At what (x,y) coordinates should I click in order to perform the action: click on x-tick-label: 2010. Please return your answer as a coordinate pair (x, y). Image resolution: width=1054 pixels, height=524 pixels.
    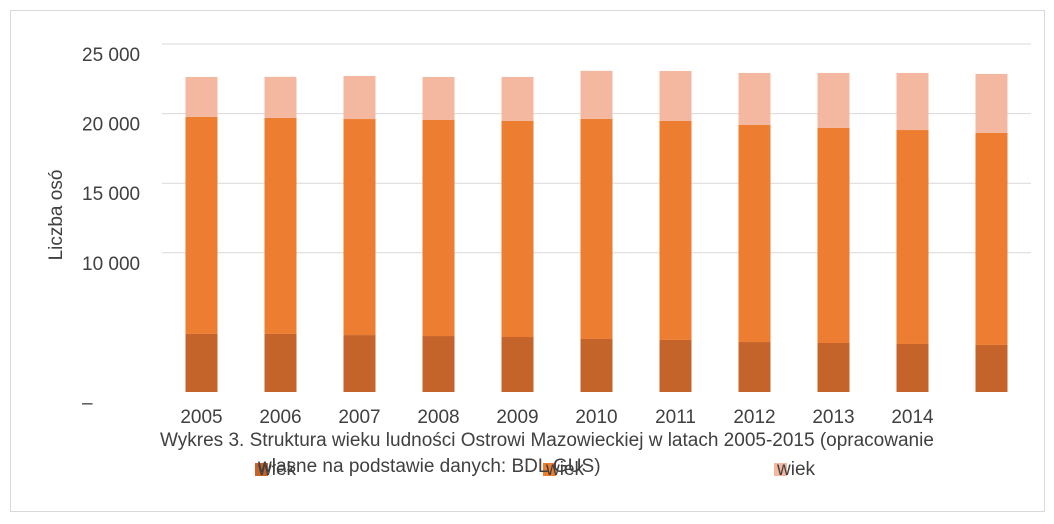
    Looking at the image, I should click on (596, 417).